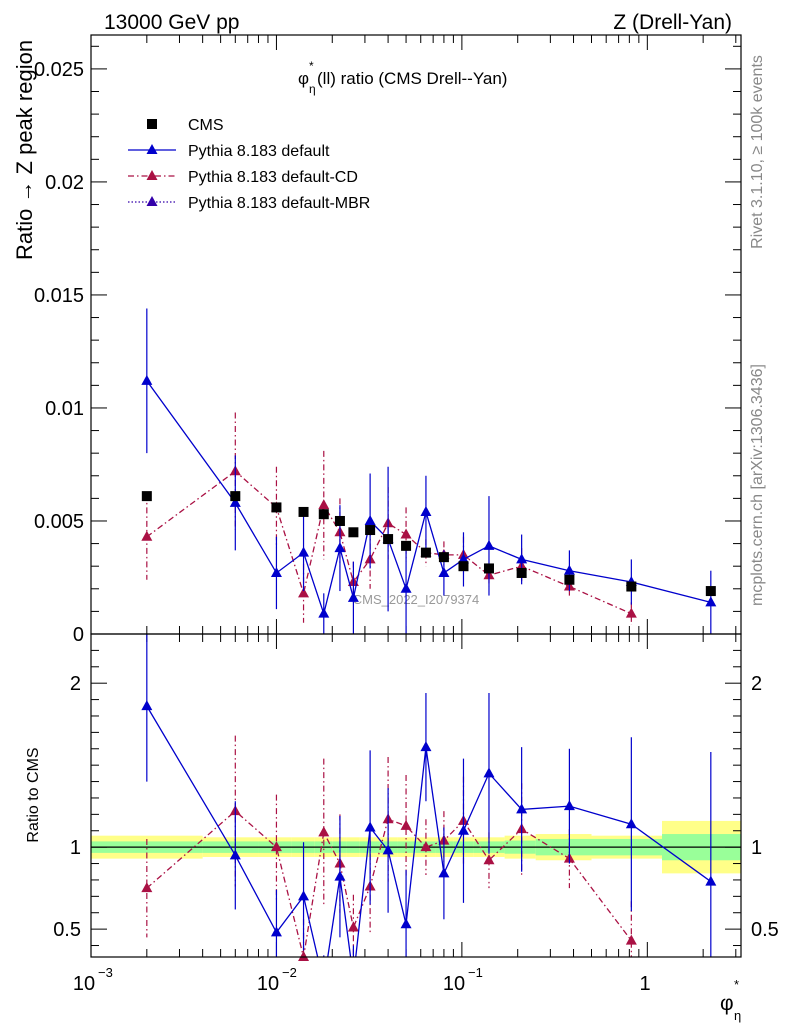  What do you see at coordinates (312, 89) in the screenshot?
I see `main-title-sub: η` at bounding box center [312, 89].